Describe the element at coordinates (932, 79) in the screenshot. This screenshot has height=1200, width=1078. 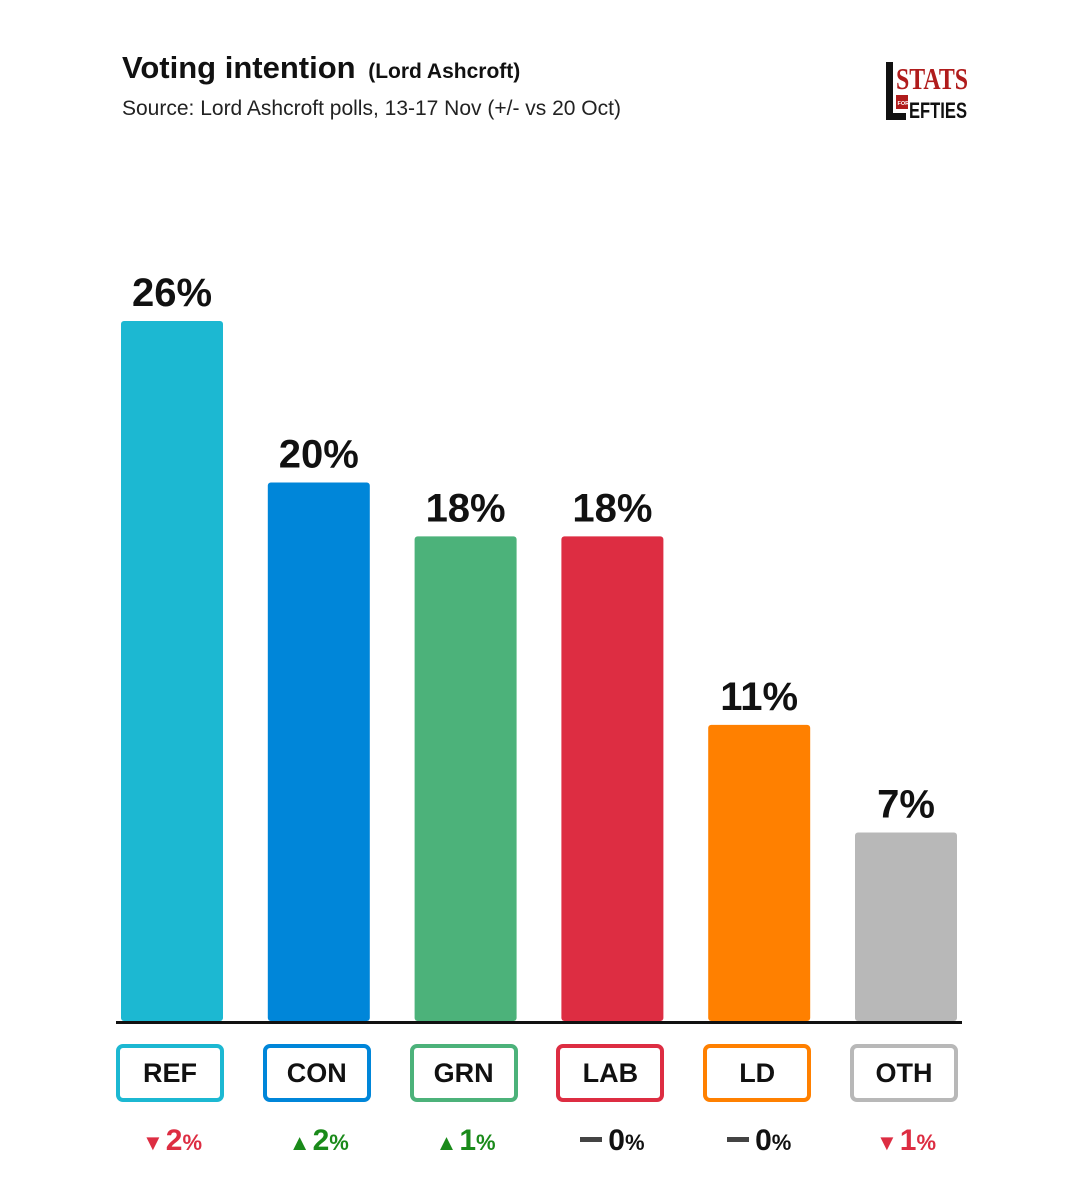
I see `logo-text-stats: STATS` at that location.